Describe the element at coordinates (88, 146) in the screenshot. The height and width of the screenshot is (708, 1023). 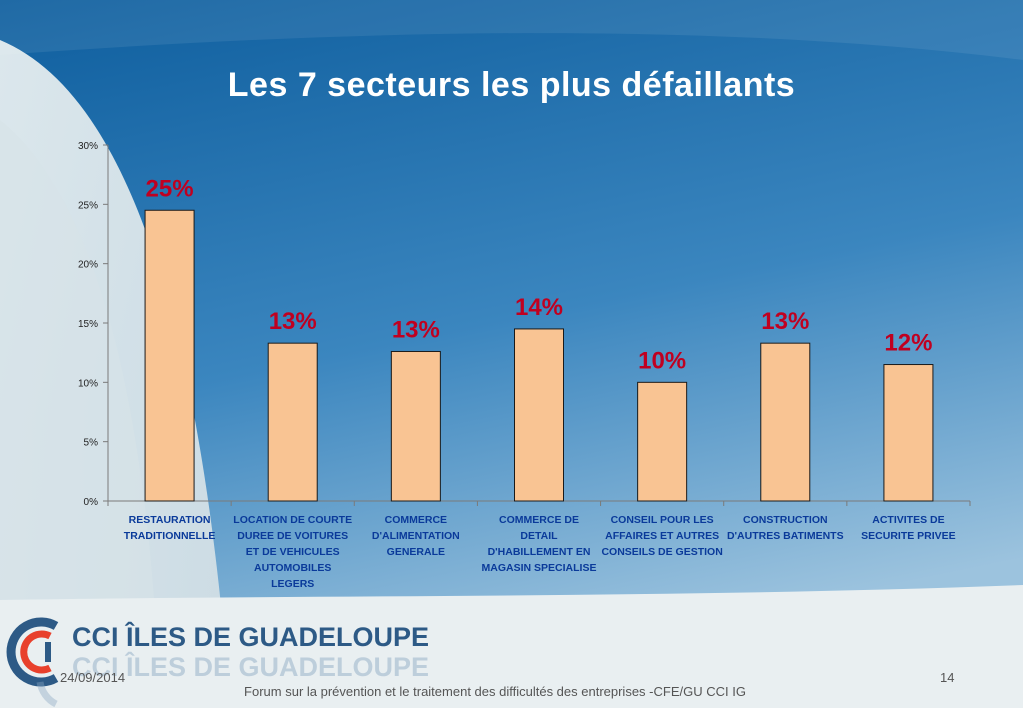
I see `y-tick-label: 30%` at that location.